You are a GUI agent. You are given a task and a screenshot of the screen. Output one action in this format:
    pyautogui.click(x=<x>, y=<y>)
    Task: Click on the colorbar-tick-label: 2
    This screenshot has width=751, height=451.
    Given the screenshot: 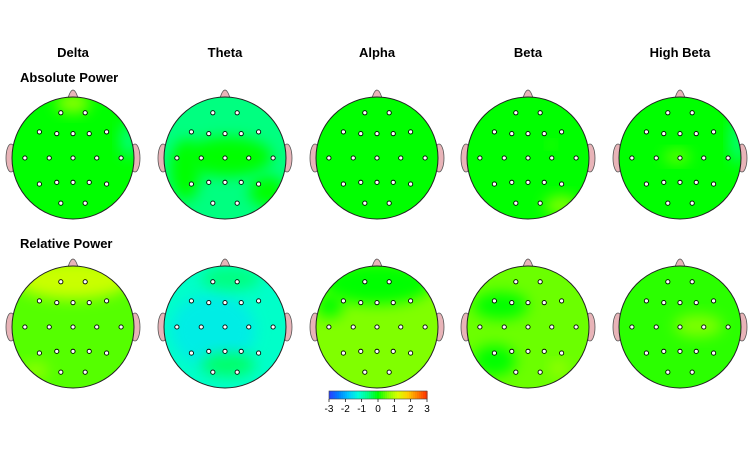 What is the action you would take?
    pyautogui.click(x=411, y=409)
    